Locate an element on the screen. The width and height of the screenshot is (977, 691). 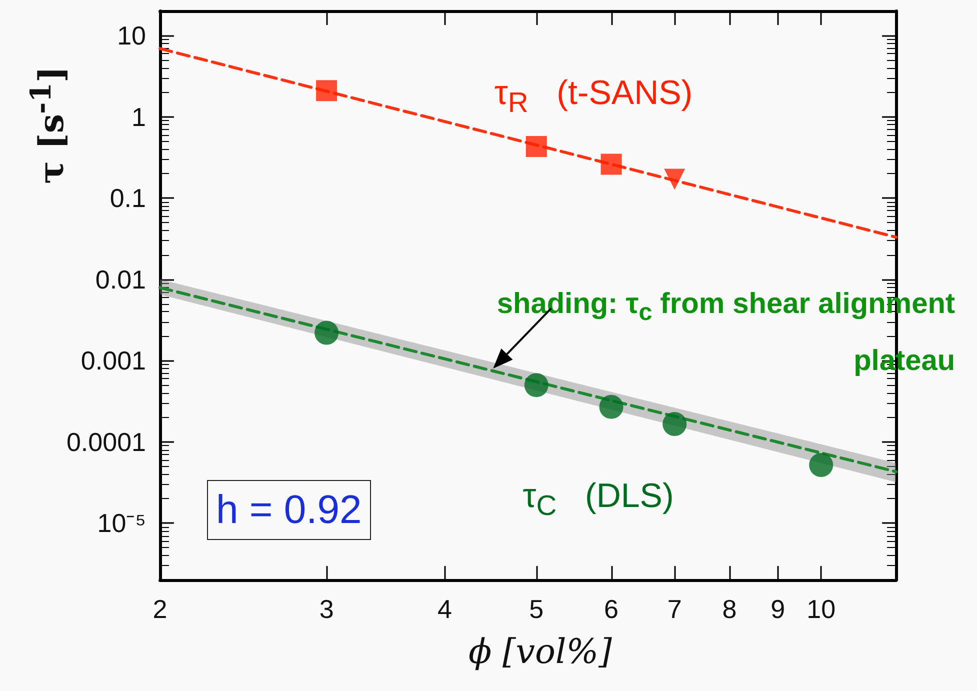
x-tick-label: 9 is located at coordinates (778, 609).